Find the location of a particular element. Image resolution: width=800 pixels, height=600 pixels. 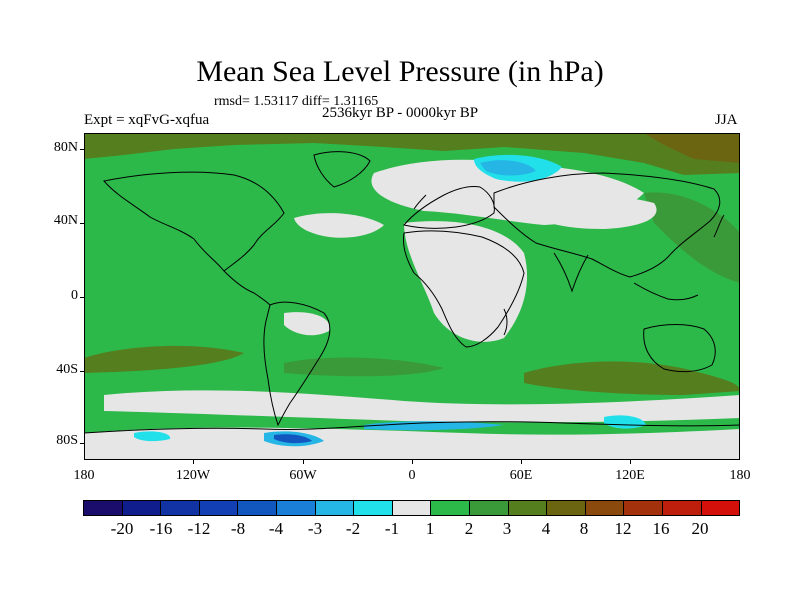

field-south-olive-mid is located at coordinates (364, 367).